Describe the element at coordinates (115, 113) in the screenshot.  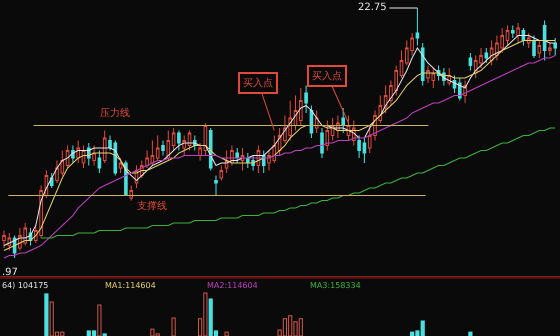
I see `ref-line-label: 压力线` at that location.